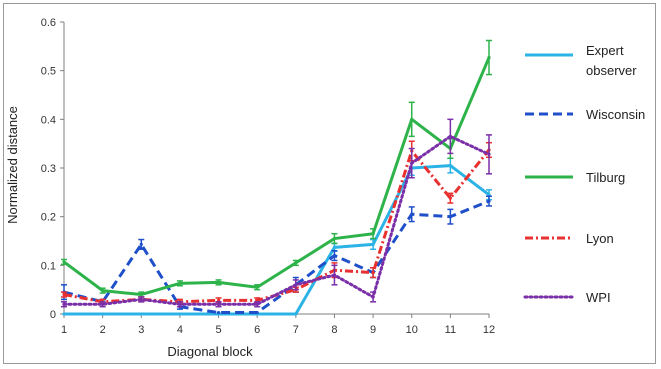 This screenshot has width=661, height=369. I want to click on x-tick-label: 5, so click(218, 330).